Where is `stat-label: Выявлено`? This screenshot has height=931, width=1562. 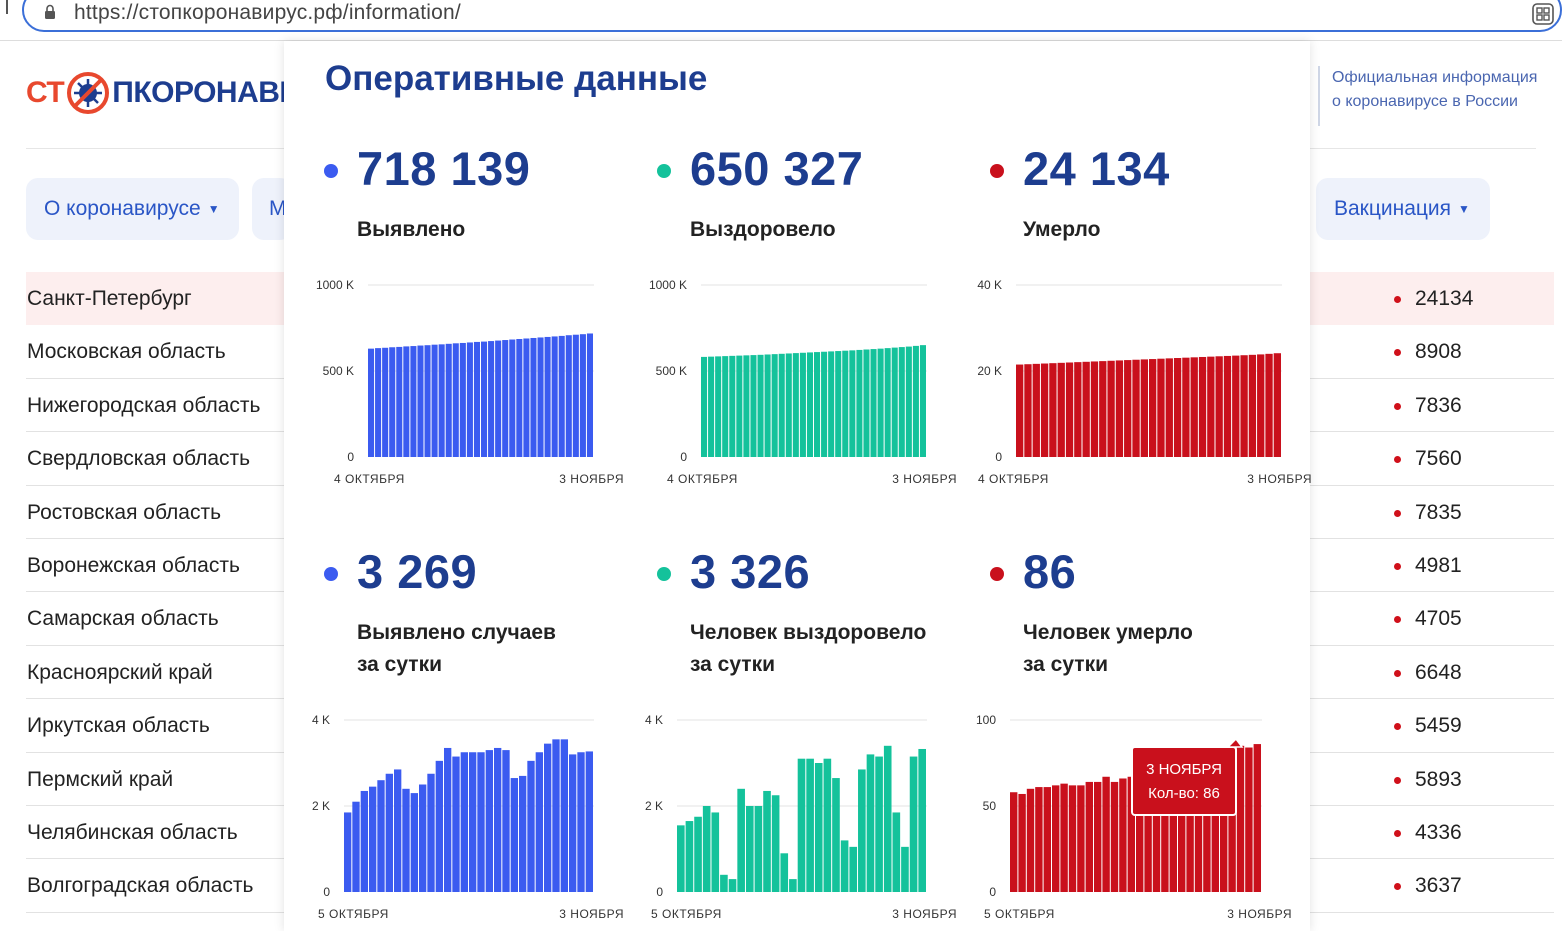
stat-label: Выявлено is located at coordinates (411, 229).